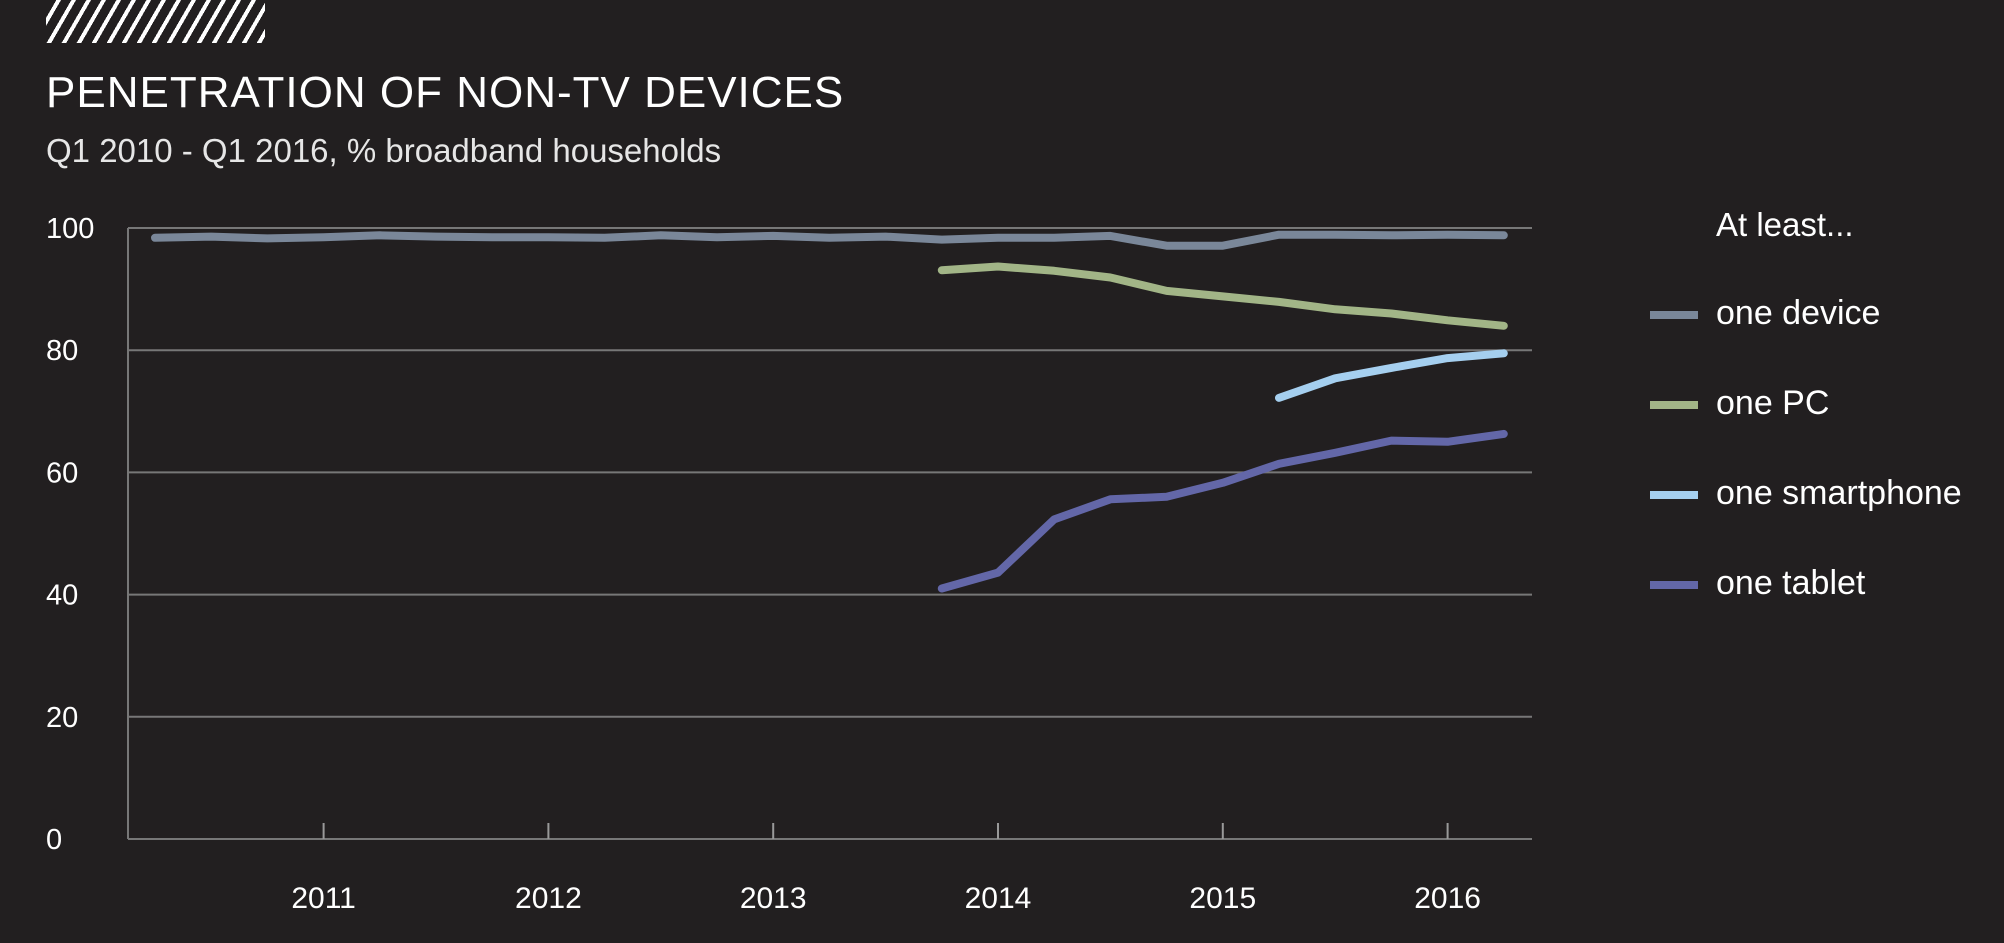  I want to click on x-tick-label: 2012, so click(548, 898).